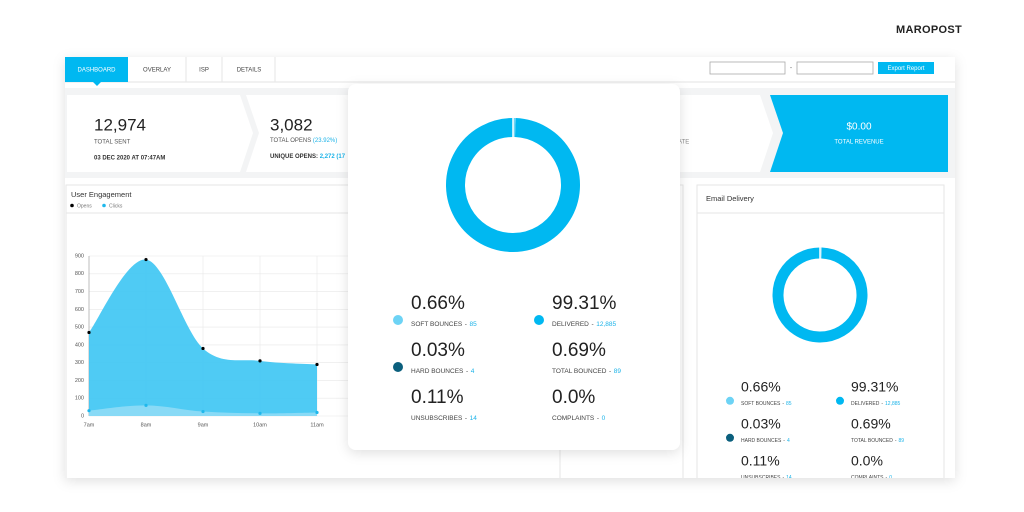 The height and width of the screenshot is (512, 1024). I want to click on summary-card, so click(160, 133).